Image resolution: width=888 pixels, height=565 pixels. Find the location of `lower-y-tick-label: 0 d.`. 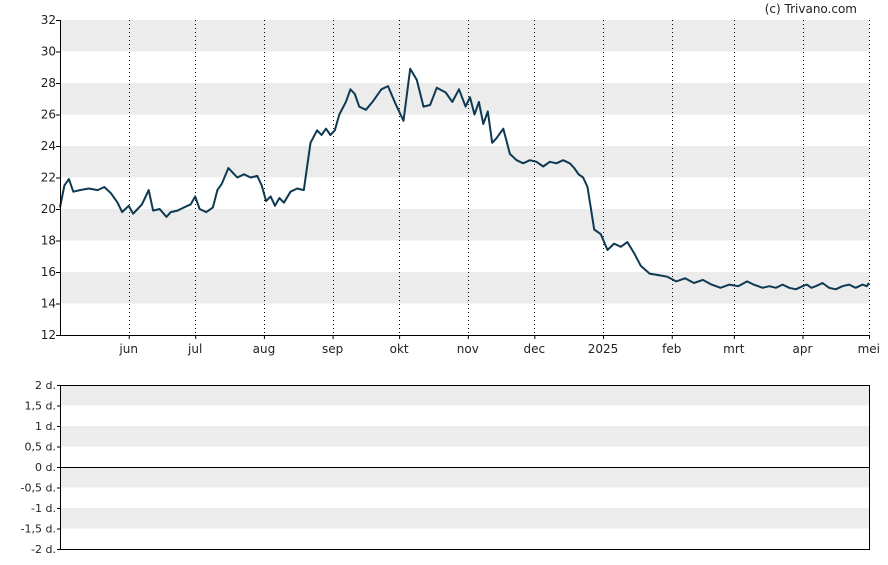

lower-y-tick-label: 0 d. is located at coordinates (45, 467).